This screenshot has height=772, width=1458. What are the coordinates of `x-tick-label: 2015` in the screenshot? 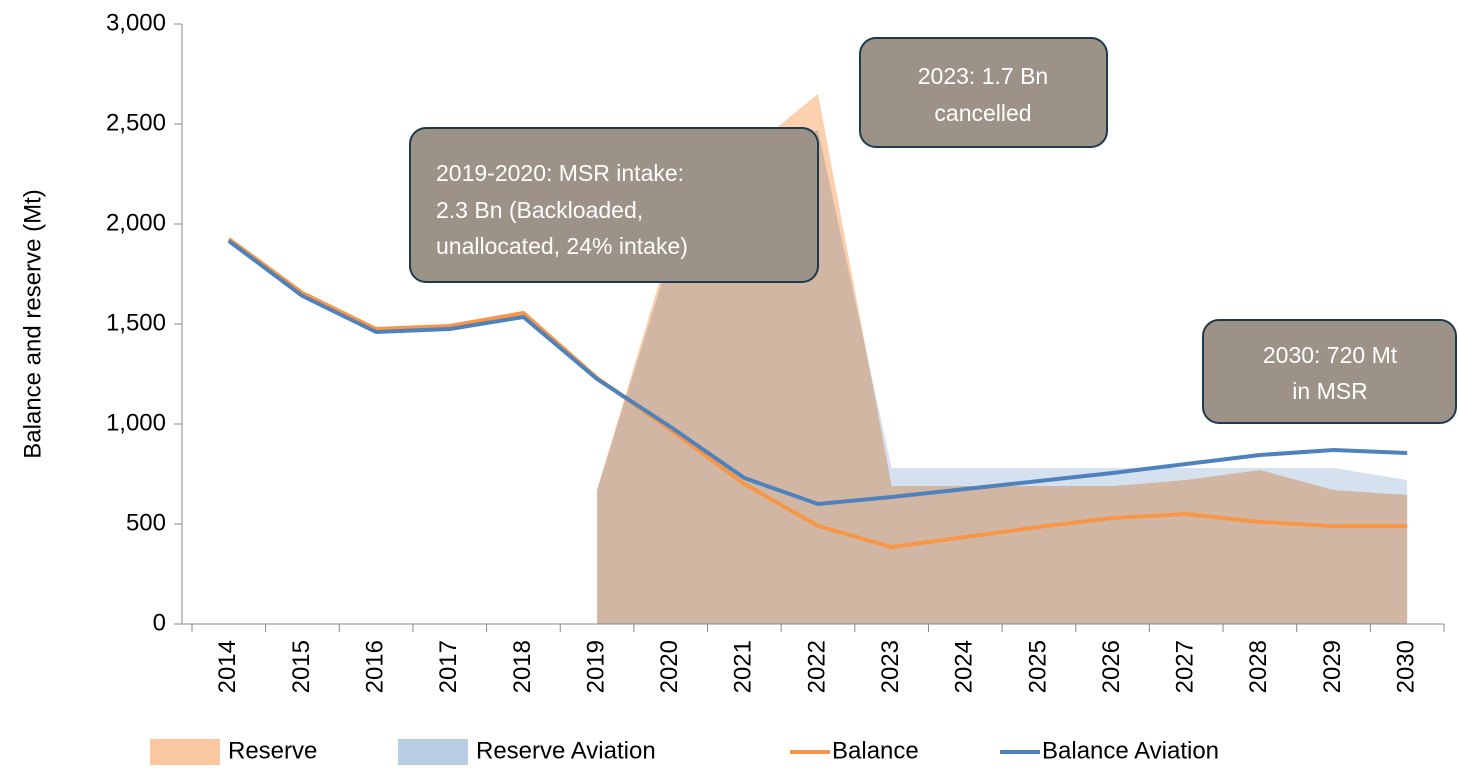 It's located at (301, 666).